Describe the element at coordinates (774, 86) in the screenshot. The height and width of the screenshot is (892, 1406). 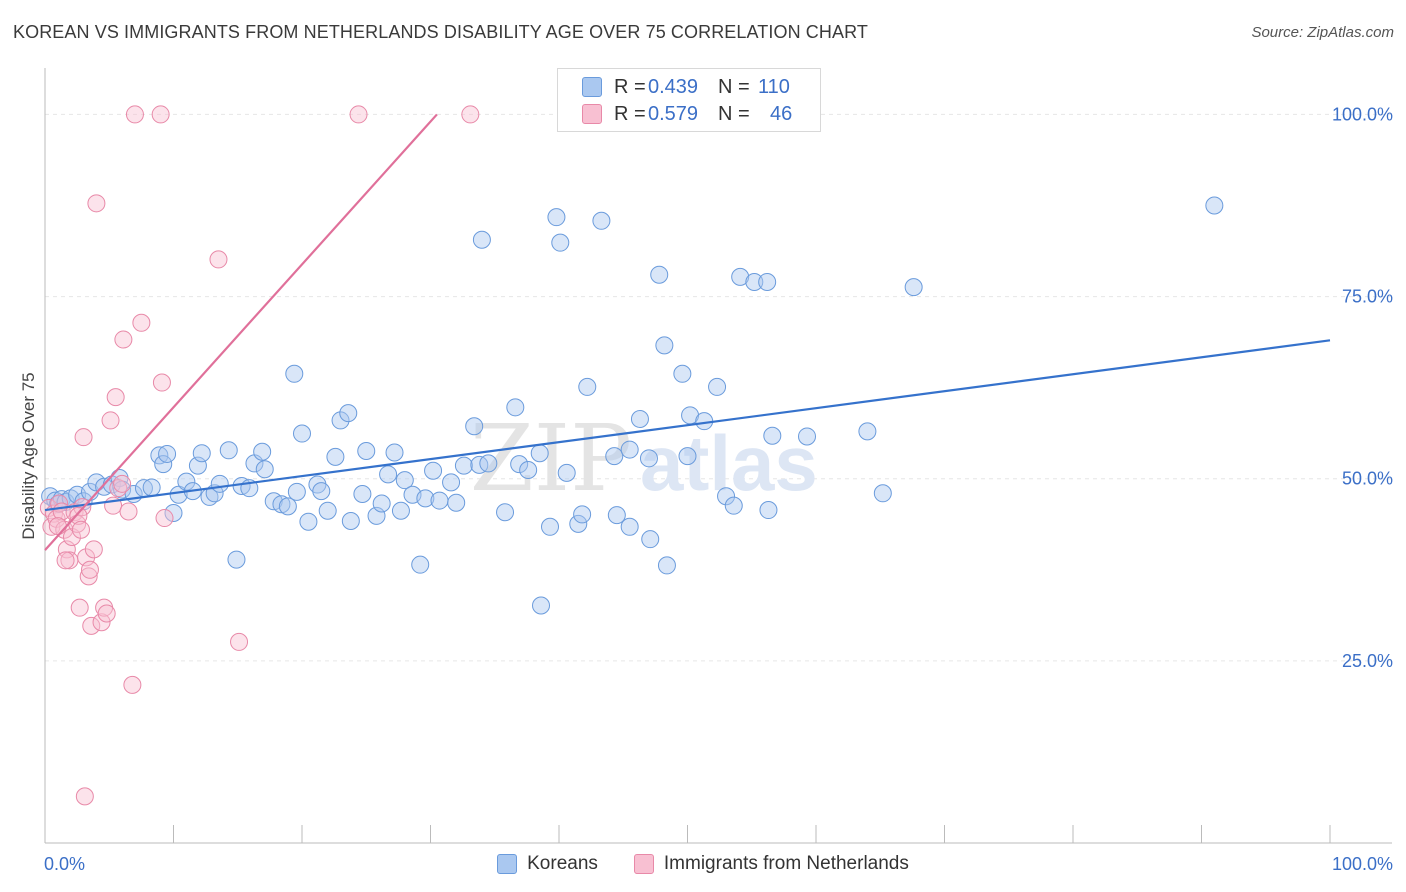
I see `legend-n-value: 110` at that location.